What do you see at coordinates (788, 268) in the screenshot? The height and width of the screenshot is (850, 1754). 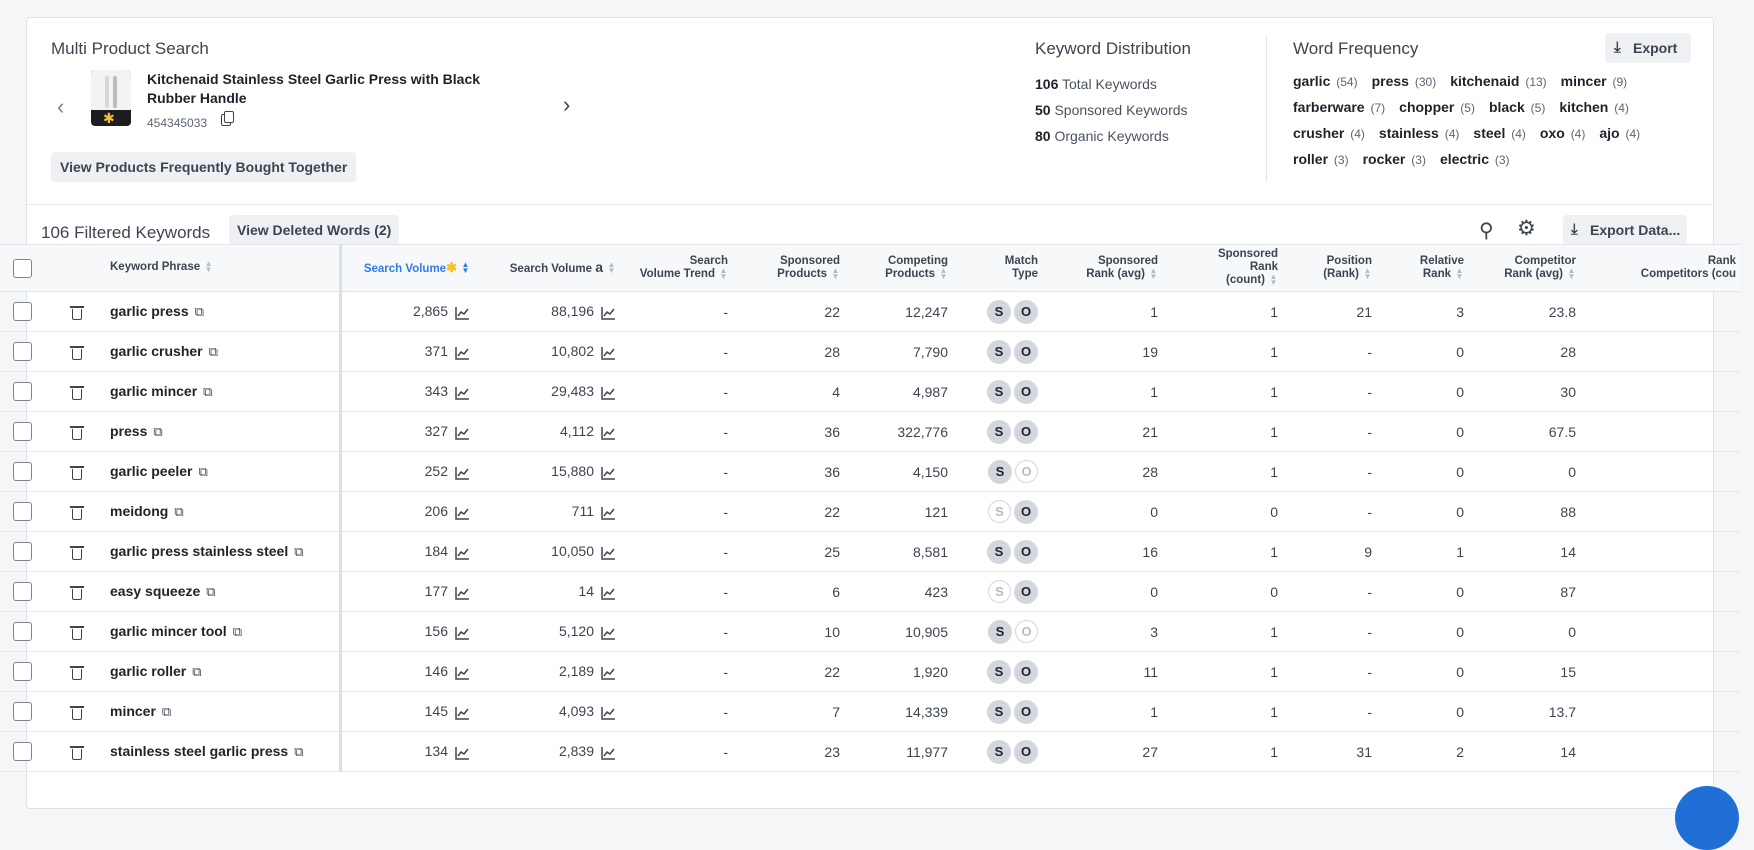 I see `header-sponsored-products: Sponsored Products ▲ ▼` at bounding box center [788, 268].